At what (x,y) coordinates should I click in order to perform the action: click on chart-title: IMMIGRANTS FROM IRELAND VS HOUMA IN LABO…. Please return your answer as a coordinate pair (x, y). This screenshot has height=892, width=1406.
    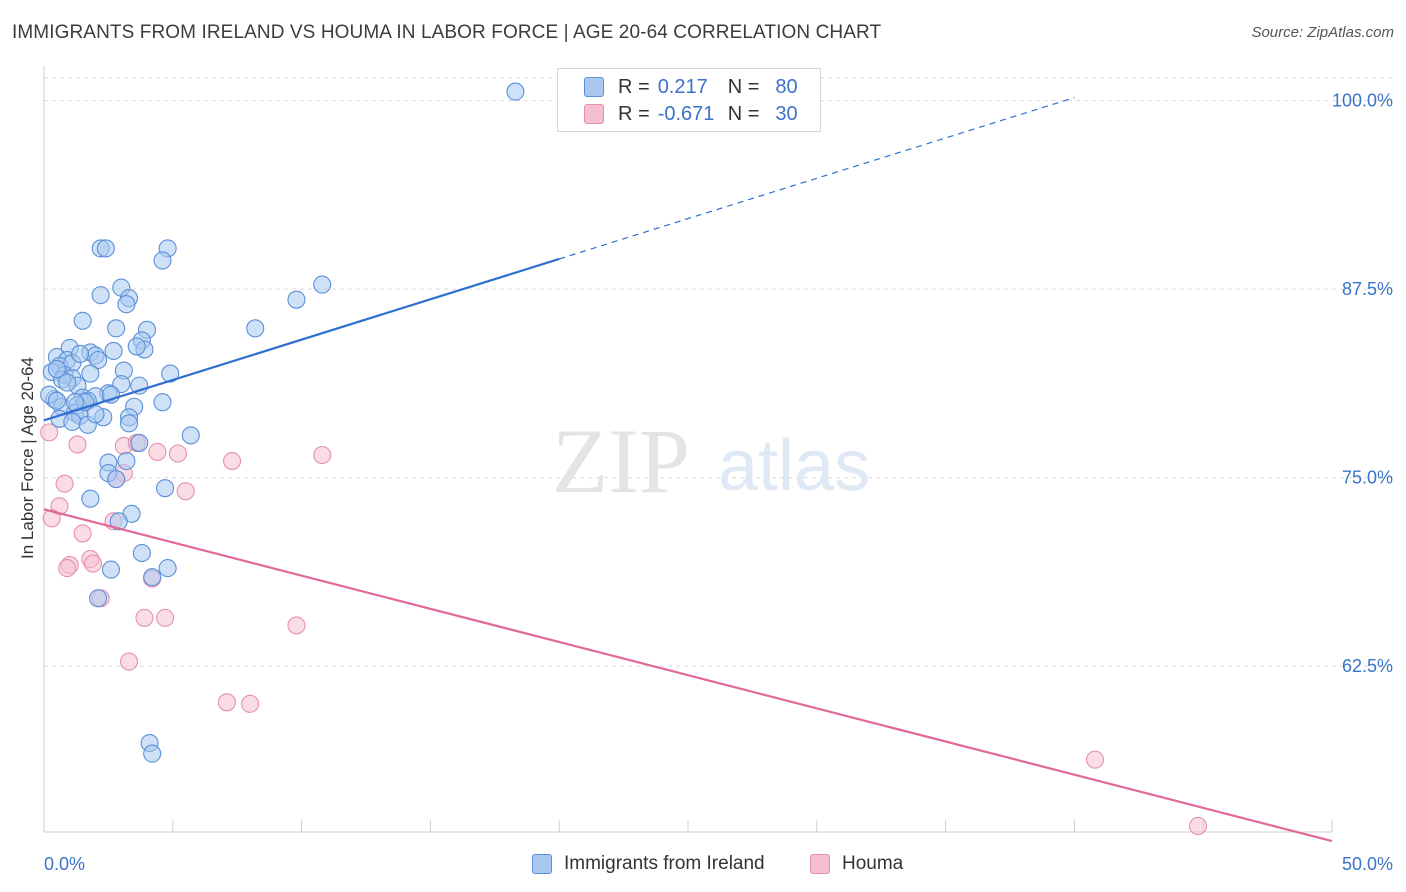
    Looking at the image, I should click on (447, 32).